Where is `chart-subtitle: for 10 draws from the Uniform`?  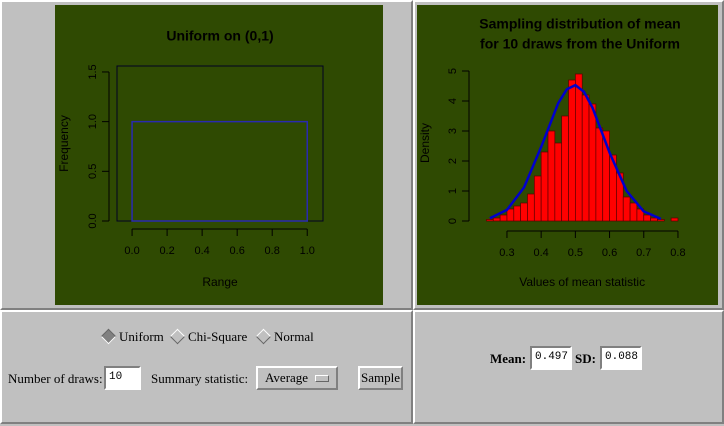 chart-subtitle: for 10 draws from the Uniform is located at coordinates (580, 44).